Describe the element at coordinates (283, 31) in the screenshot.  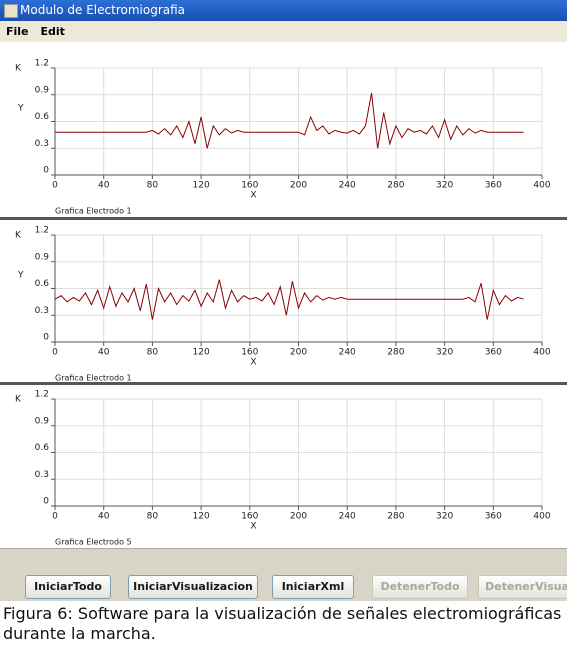
I see `menu-bar: File Edit` at that location.